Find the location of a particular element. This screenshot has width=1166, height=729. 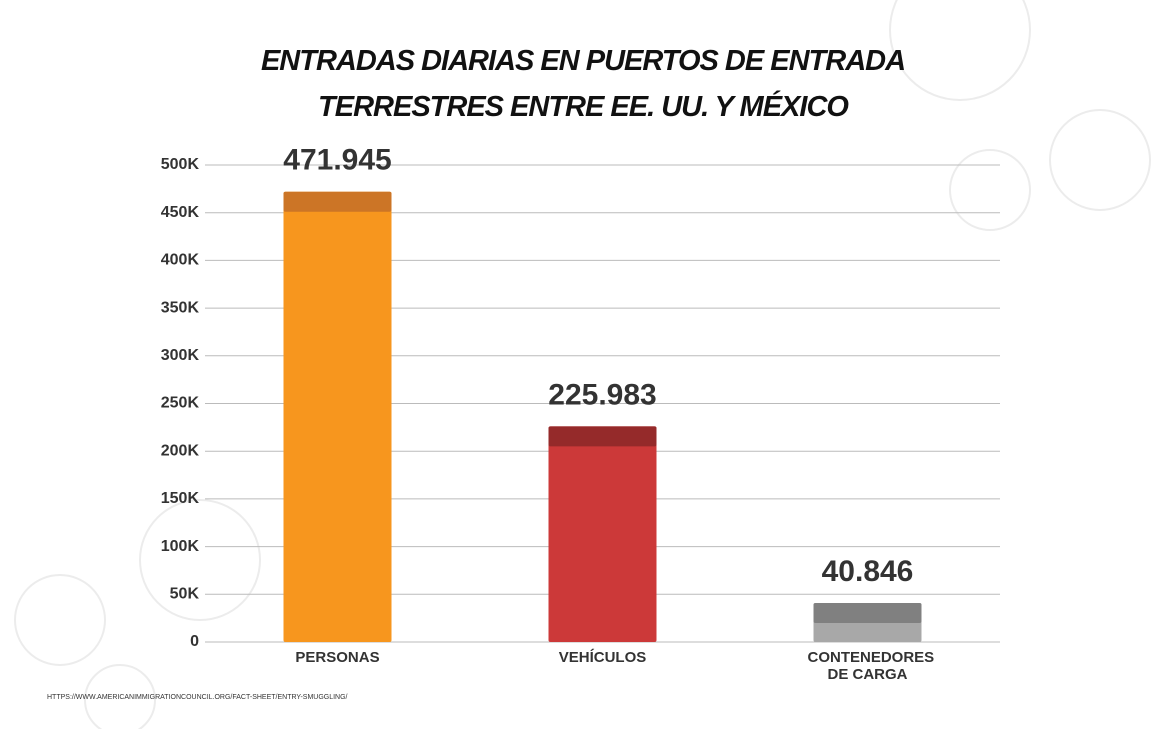

y-tick-label: 150K is located at coordinates (180, 498).